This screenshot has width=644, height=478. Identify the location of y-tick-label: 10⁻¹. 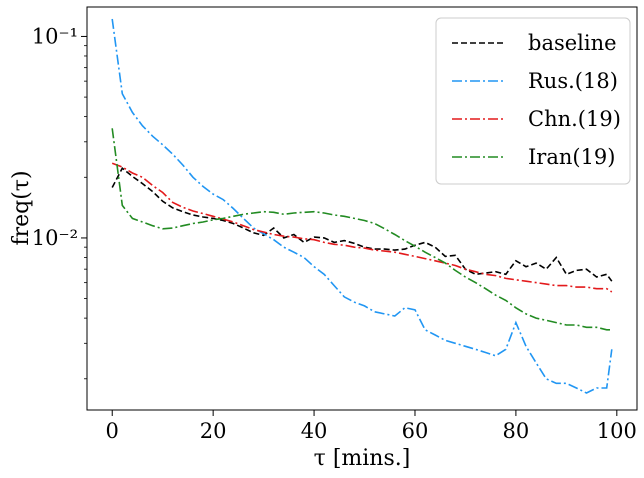
(55, 36).